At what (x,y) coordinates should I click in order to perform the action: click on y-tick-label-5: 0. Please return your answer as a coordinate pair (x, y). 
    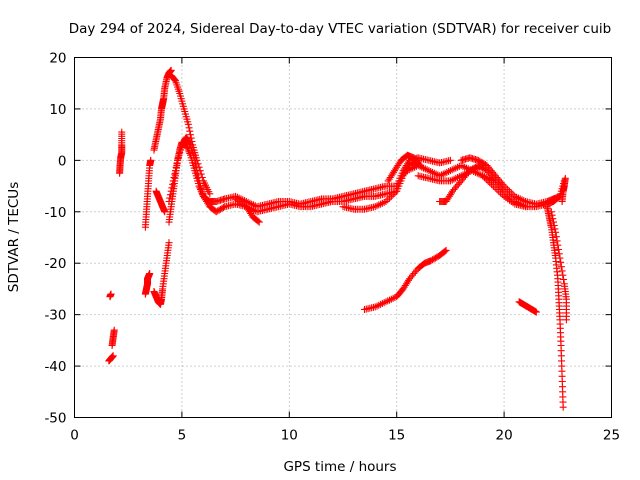
    Looking at the image, I should click on (62, 161).